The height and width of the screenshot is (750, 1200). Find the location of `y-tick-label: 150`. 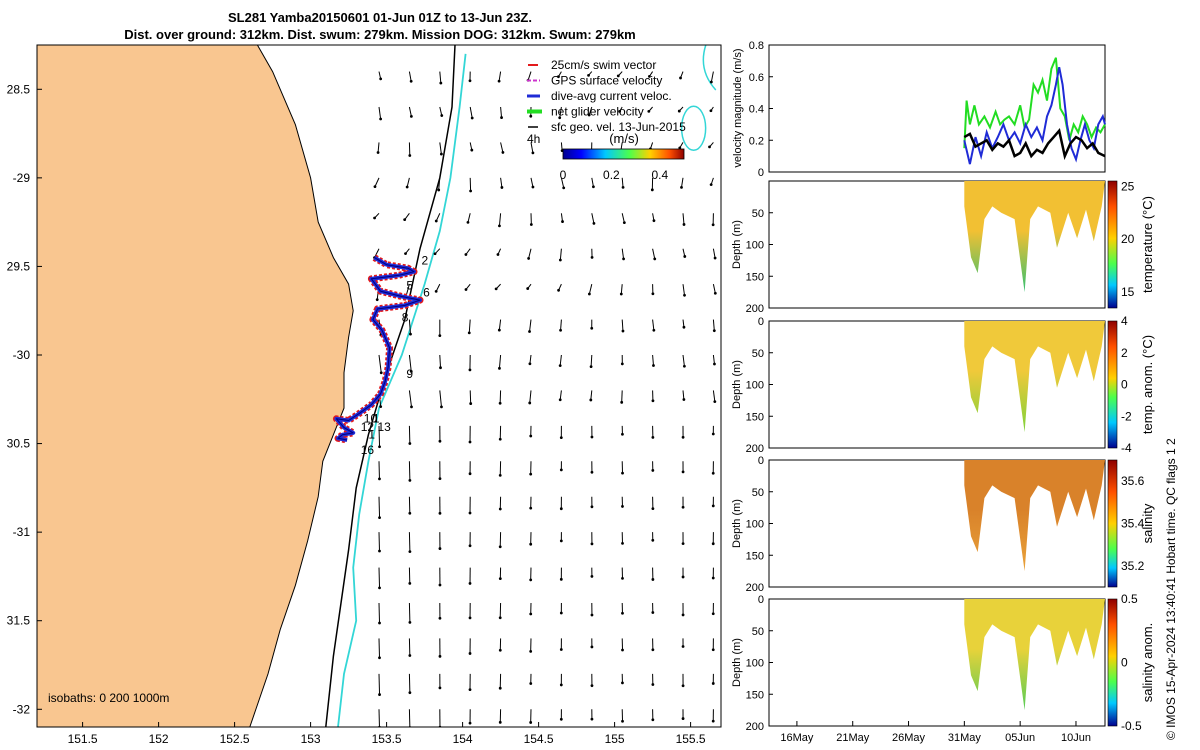

y-tick-label: 150 is located at coordinates (755, 695).